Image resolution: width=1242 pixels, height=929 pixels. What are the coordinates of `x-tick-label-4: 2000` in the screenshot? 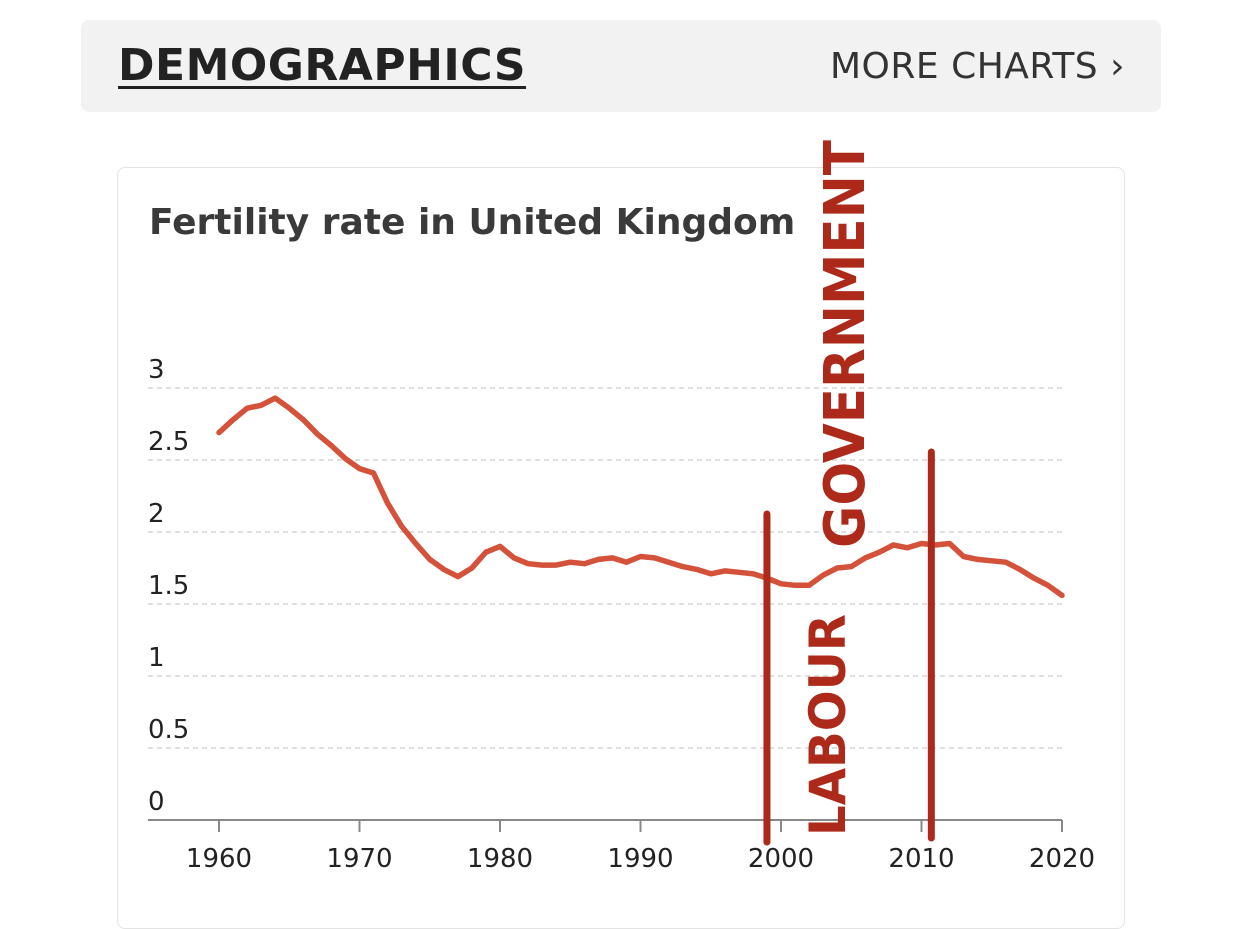 It's located at (781, 859).